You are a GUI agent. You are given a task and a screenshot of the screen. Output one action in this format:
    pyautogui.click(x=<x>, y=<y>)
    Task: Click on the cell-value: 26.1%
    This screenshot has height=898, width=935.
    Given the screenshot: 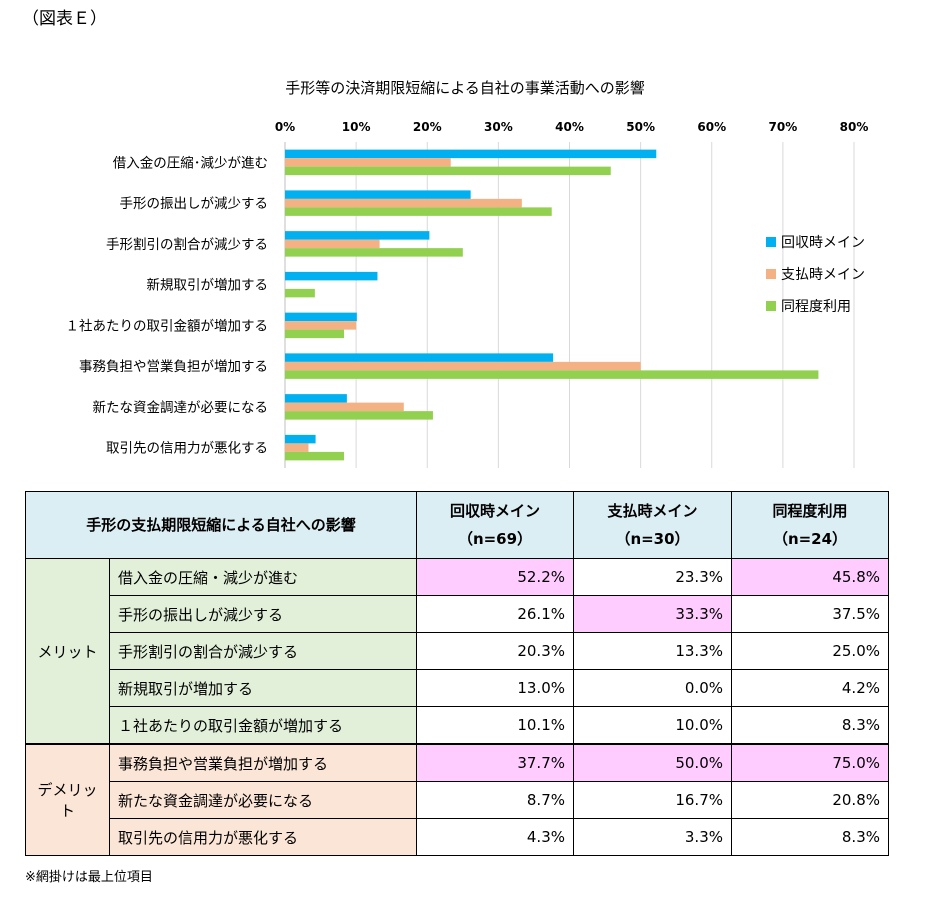 What is the action you would take?
    pyautogui.click(x=495, y=614)
    